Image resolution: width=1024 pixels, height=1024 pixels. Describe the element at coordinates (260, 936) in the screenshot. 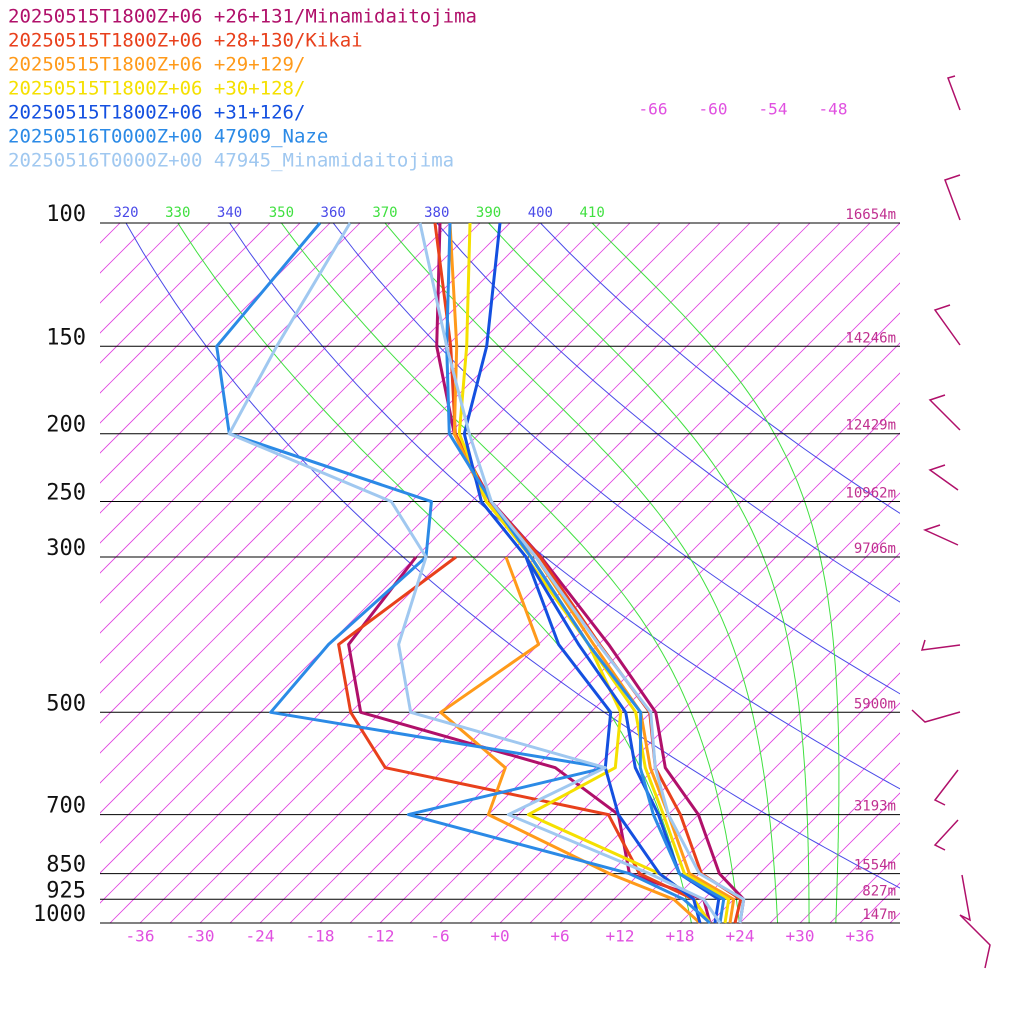

I see `x-tick-label: -24` at that location.